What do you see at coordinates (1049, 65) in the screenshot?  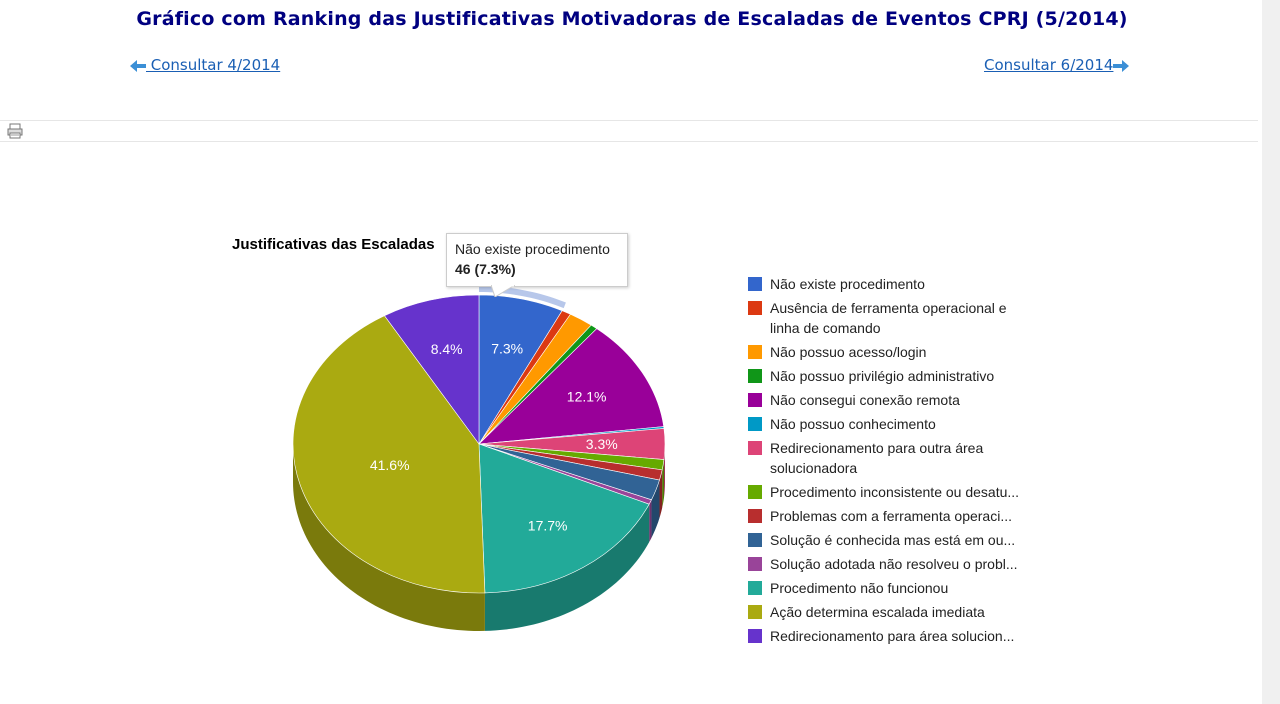 I see `next-month-label: Consultar 6/2014` at bounding box center [1049, 65].